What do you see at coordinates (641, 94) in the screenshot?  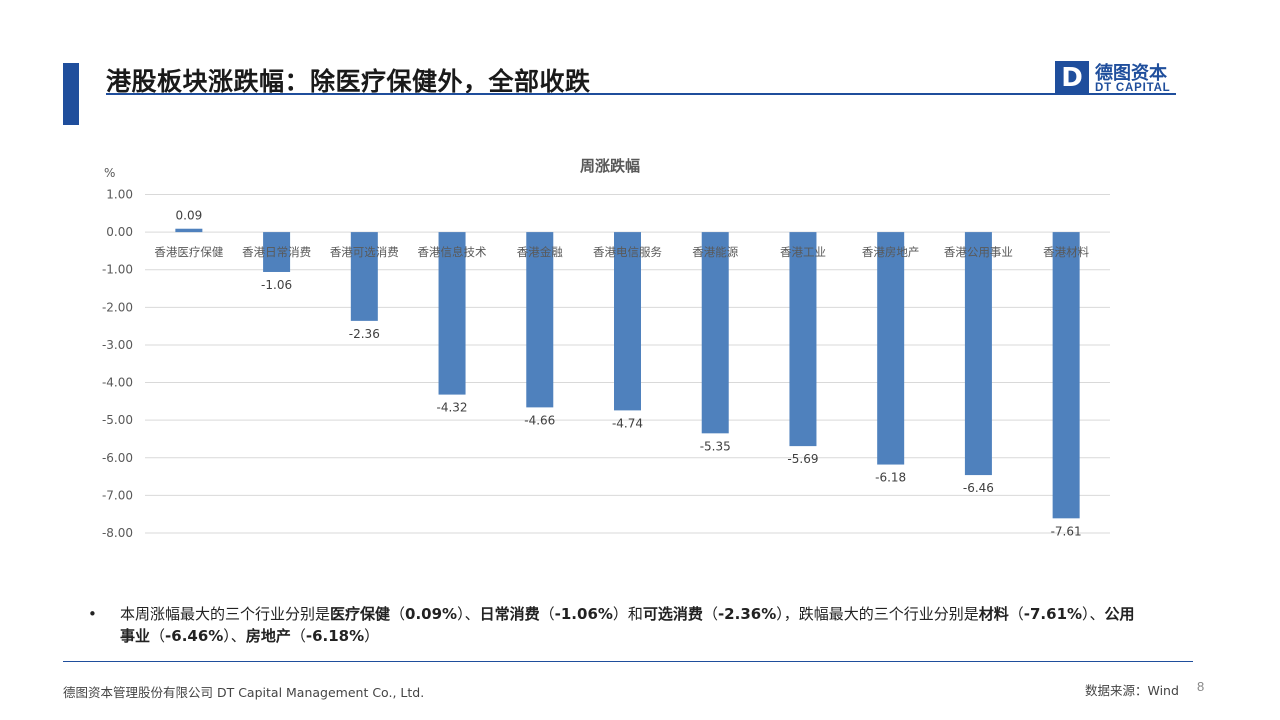 I see `title-underline` at bounding box center [641, 94].